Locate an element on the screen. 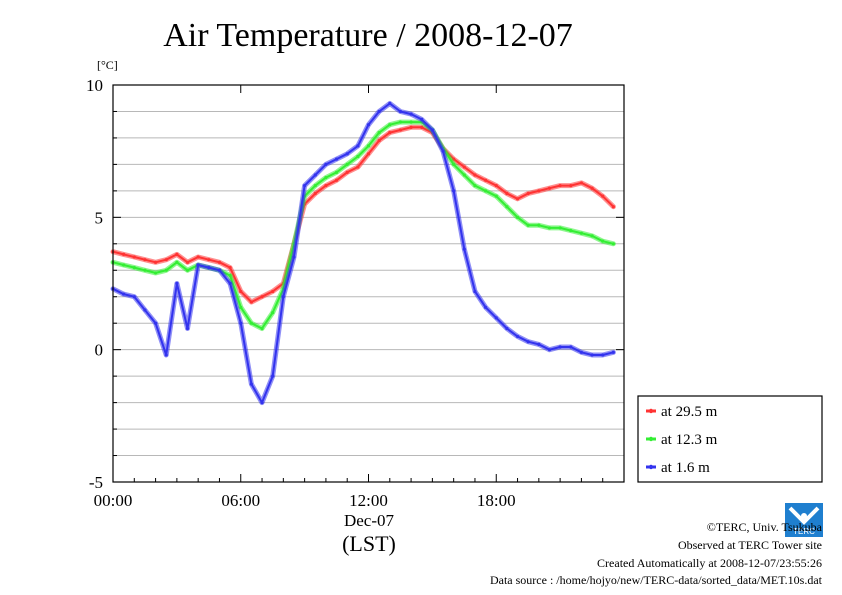  legend-box is located at coordinates (730, 439).